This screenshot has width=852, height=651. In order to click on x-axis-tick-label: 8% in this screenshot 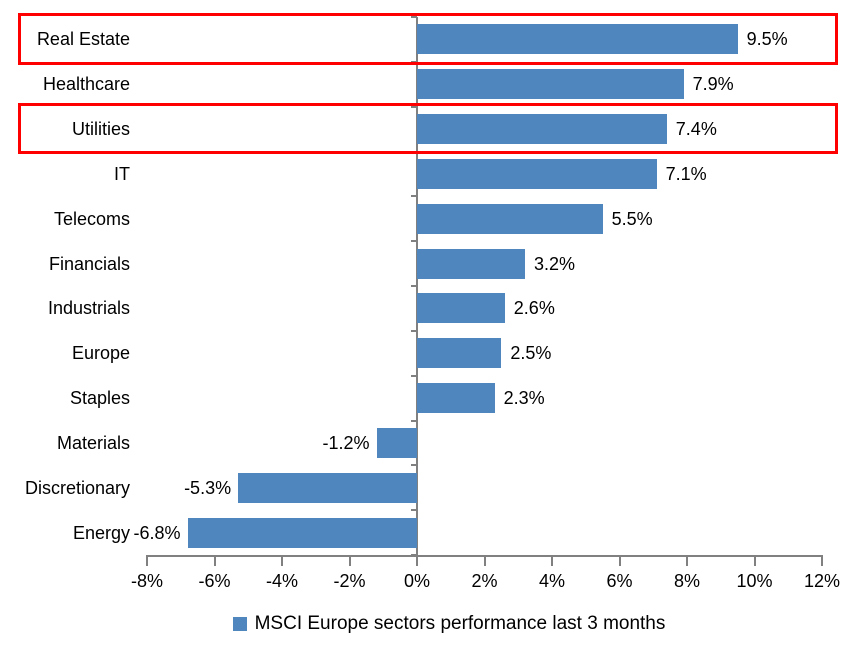, I will do `click(686, 581)`.